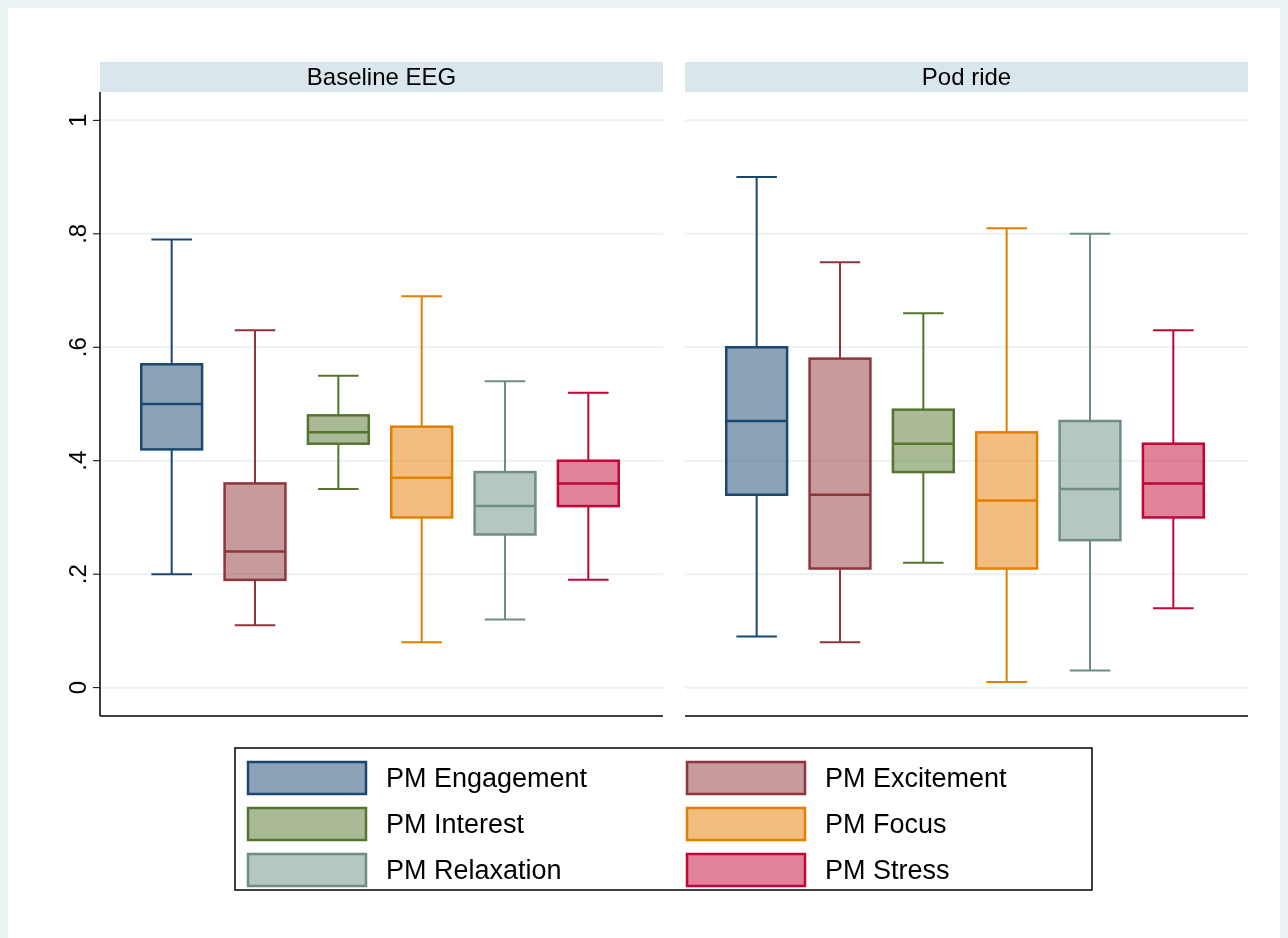  What do you see at coordinates (78, 460) in the screenshot?
I see `y-tick-label: .4` at bounding box center [78, 460].